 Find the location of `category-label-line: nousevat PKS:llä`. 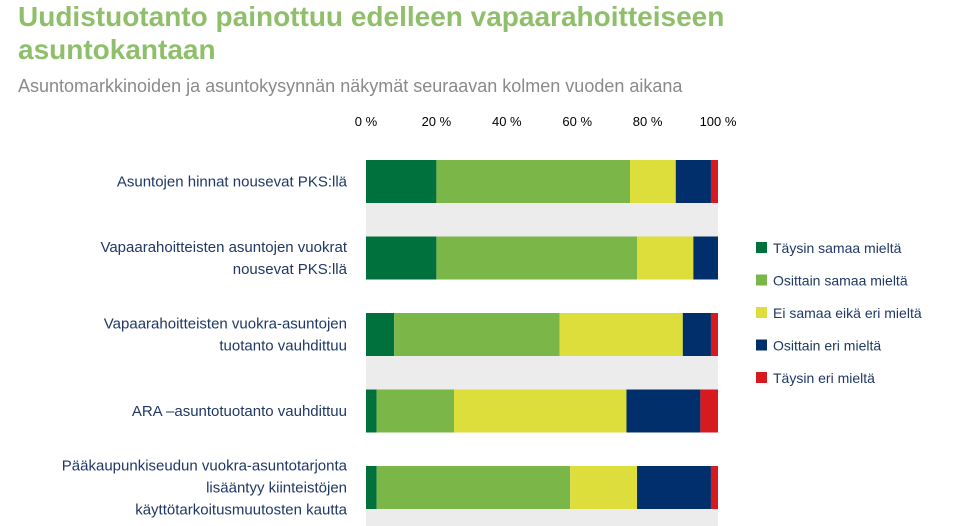

category-label-line: nousevat PKS:llä is located at coordinates (290, 269).